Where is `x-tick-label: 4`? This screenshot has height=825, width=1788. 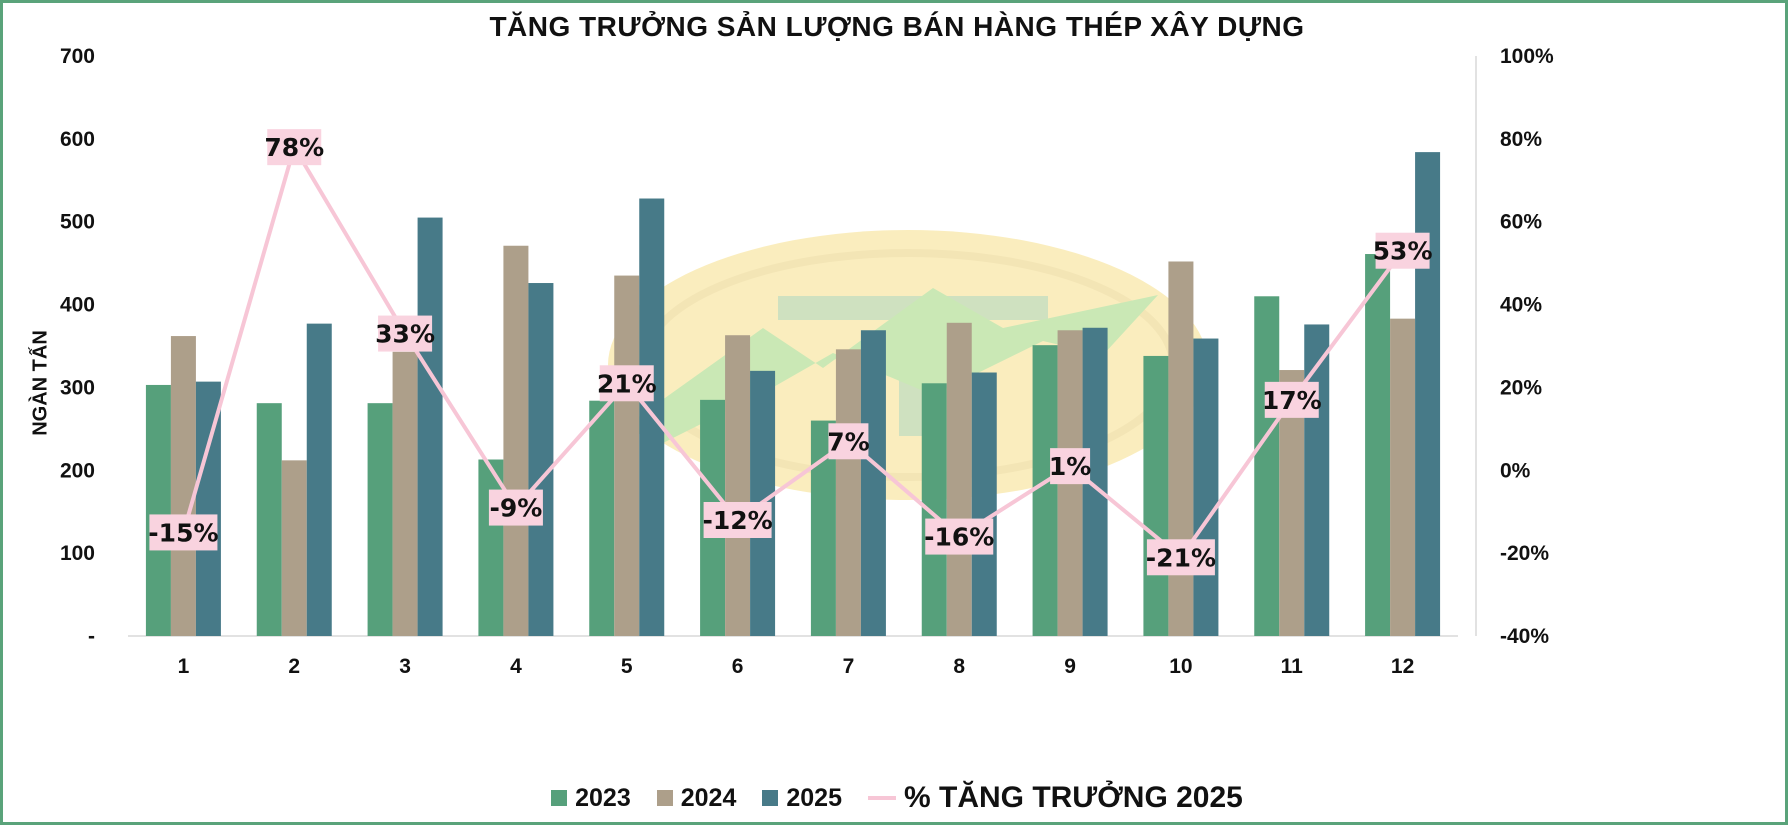
x-tick-label: 4 is located at coordinates (516, 666).